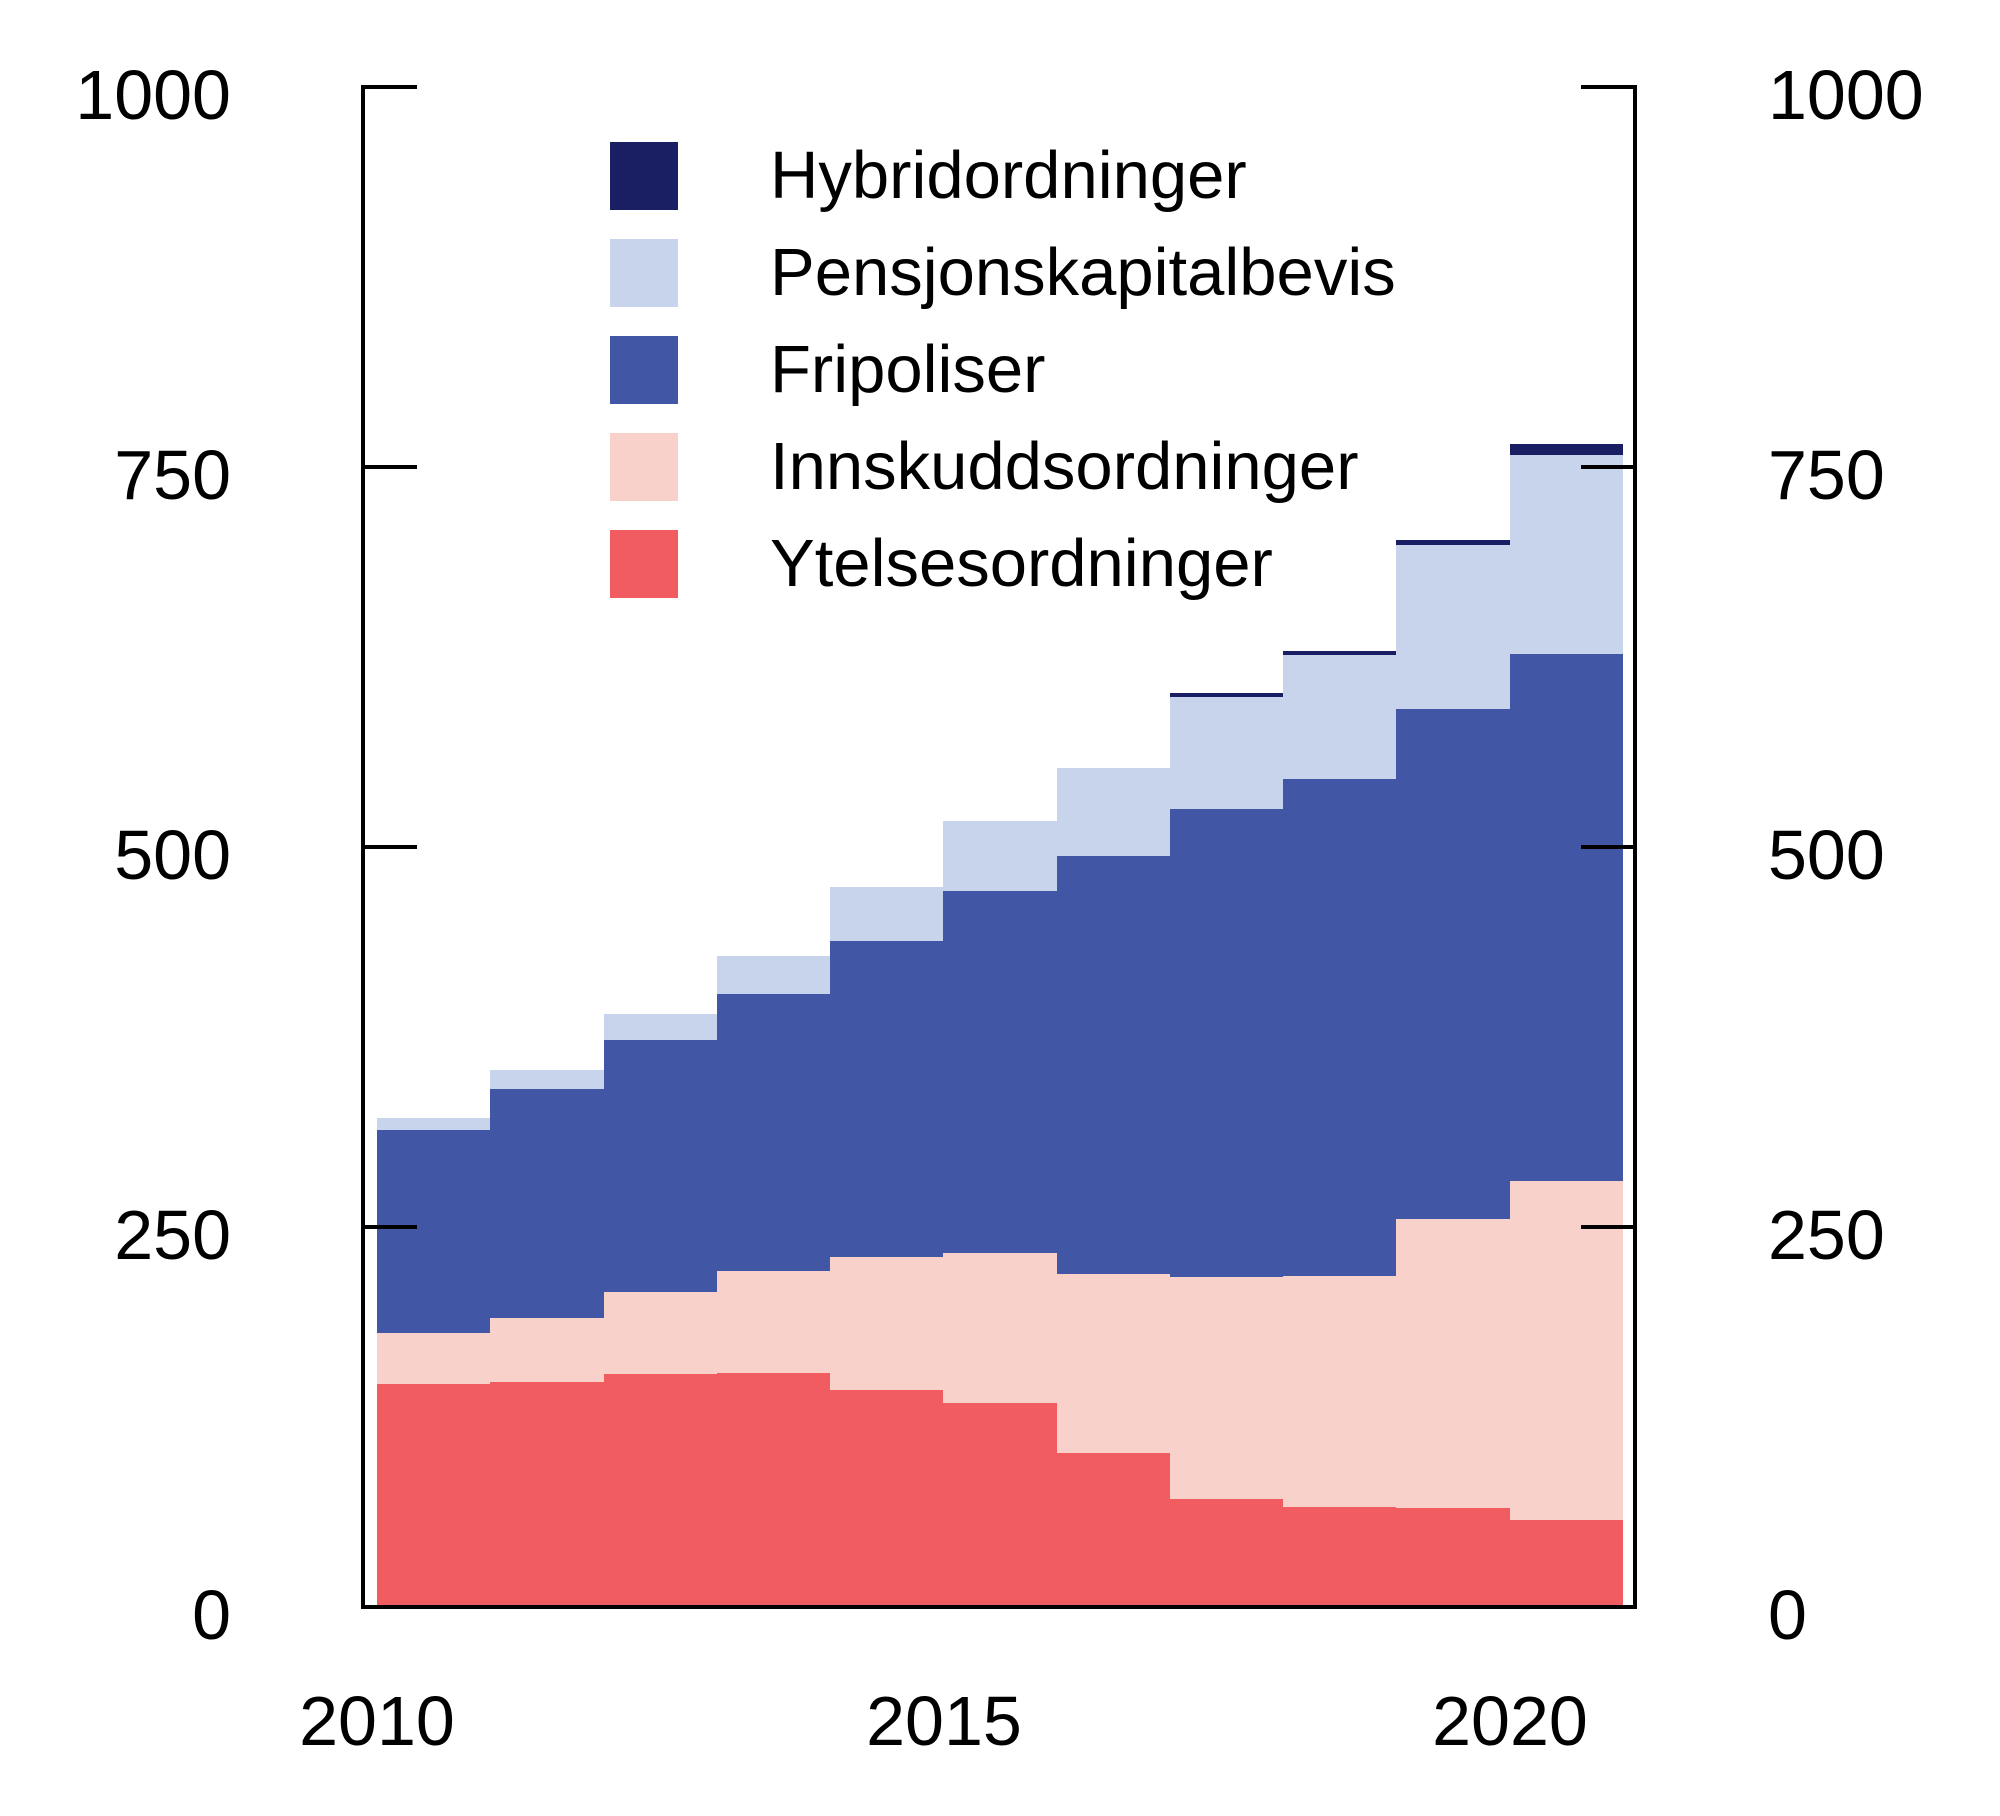 The image size is (2000, 1816). Describe the element at coordinates (1008, 175) in the screenshot. I see `legend-label: Hybridordninger` at that location.